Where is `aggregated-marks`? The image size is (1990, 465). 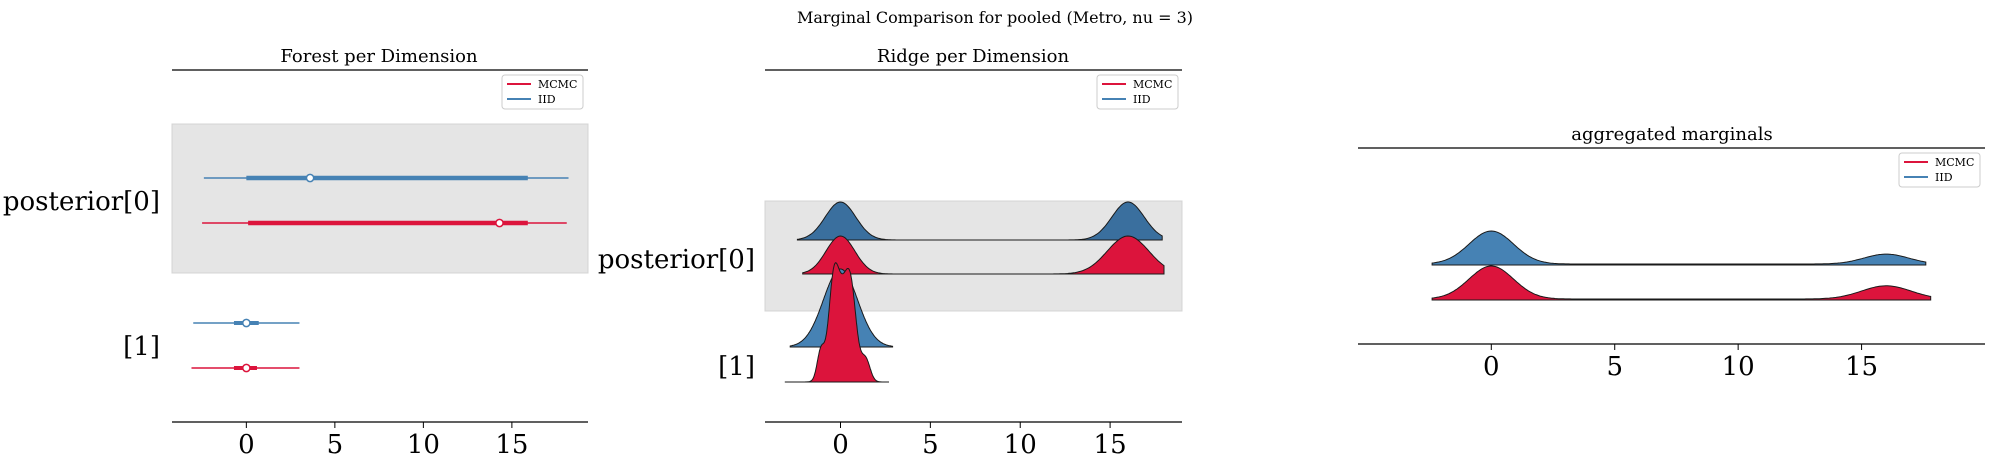 aggregated-marks is located at coordinates (1681, 265).